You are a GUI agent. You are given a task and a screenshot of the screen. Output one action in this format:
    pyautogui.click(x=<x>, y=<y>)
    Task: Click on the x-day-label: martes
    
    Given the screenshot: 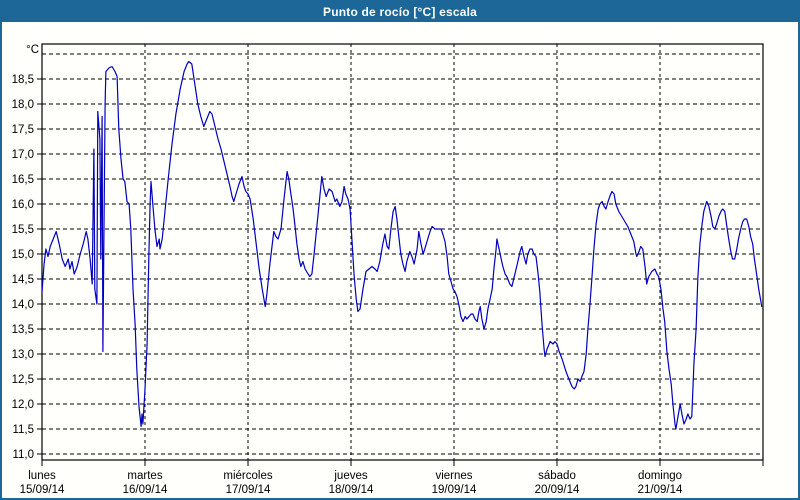 What is the action you would take?
    pyautogui.click(x=144, y=476)
    